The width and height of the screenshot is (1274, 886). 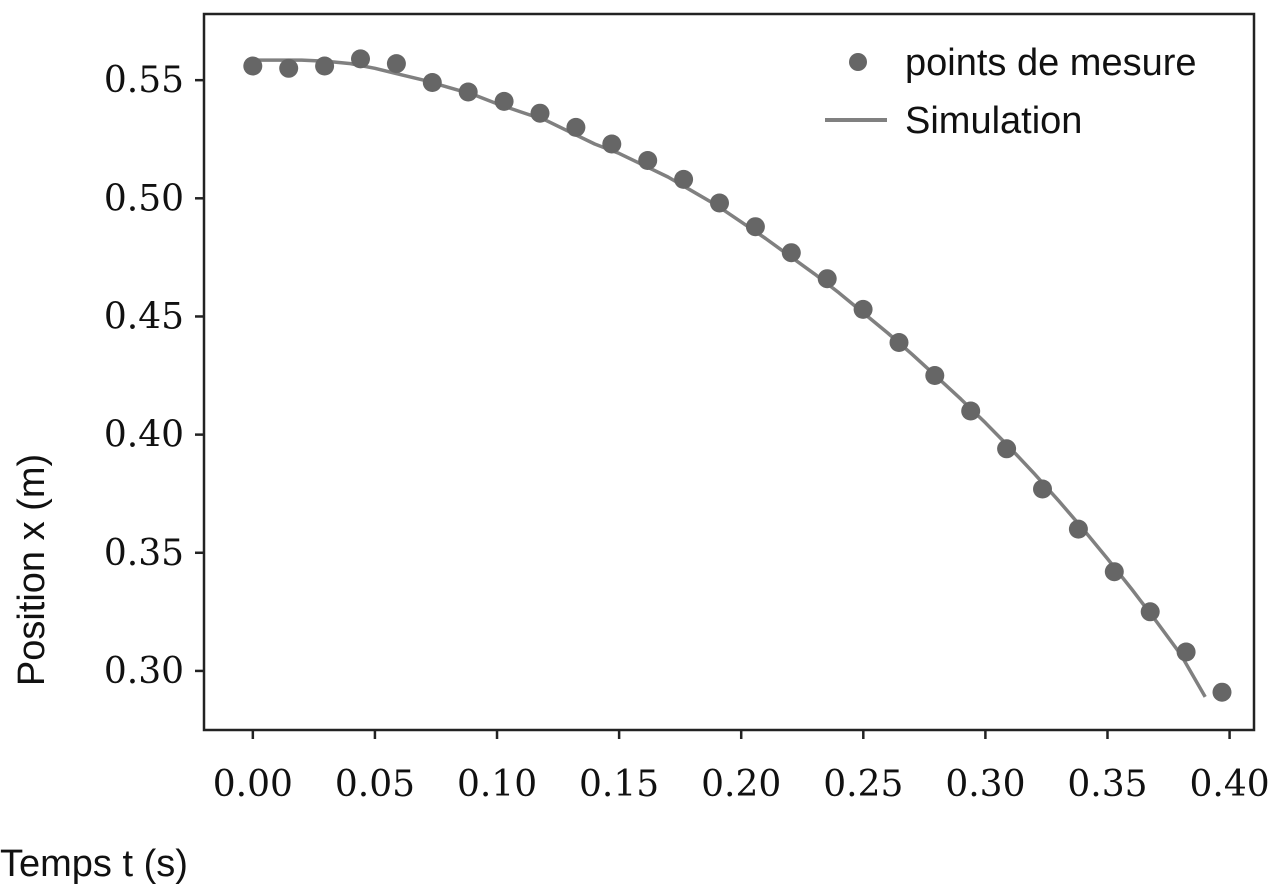 I want to click on legend-points-label: points de mesure, so click(x=1051, y=63).